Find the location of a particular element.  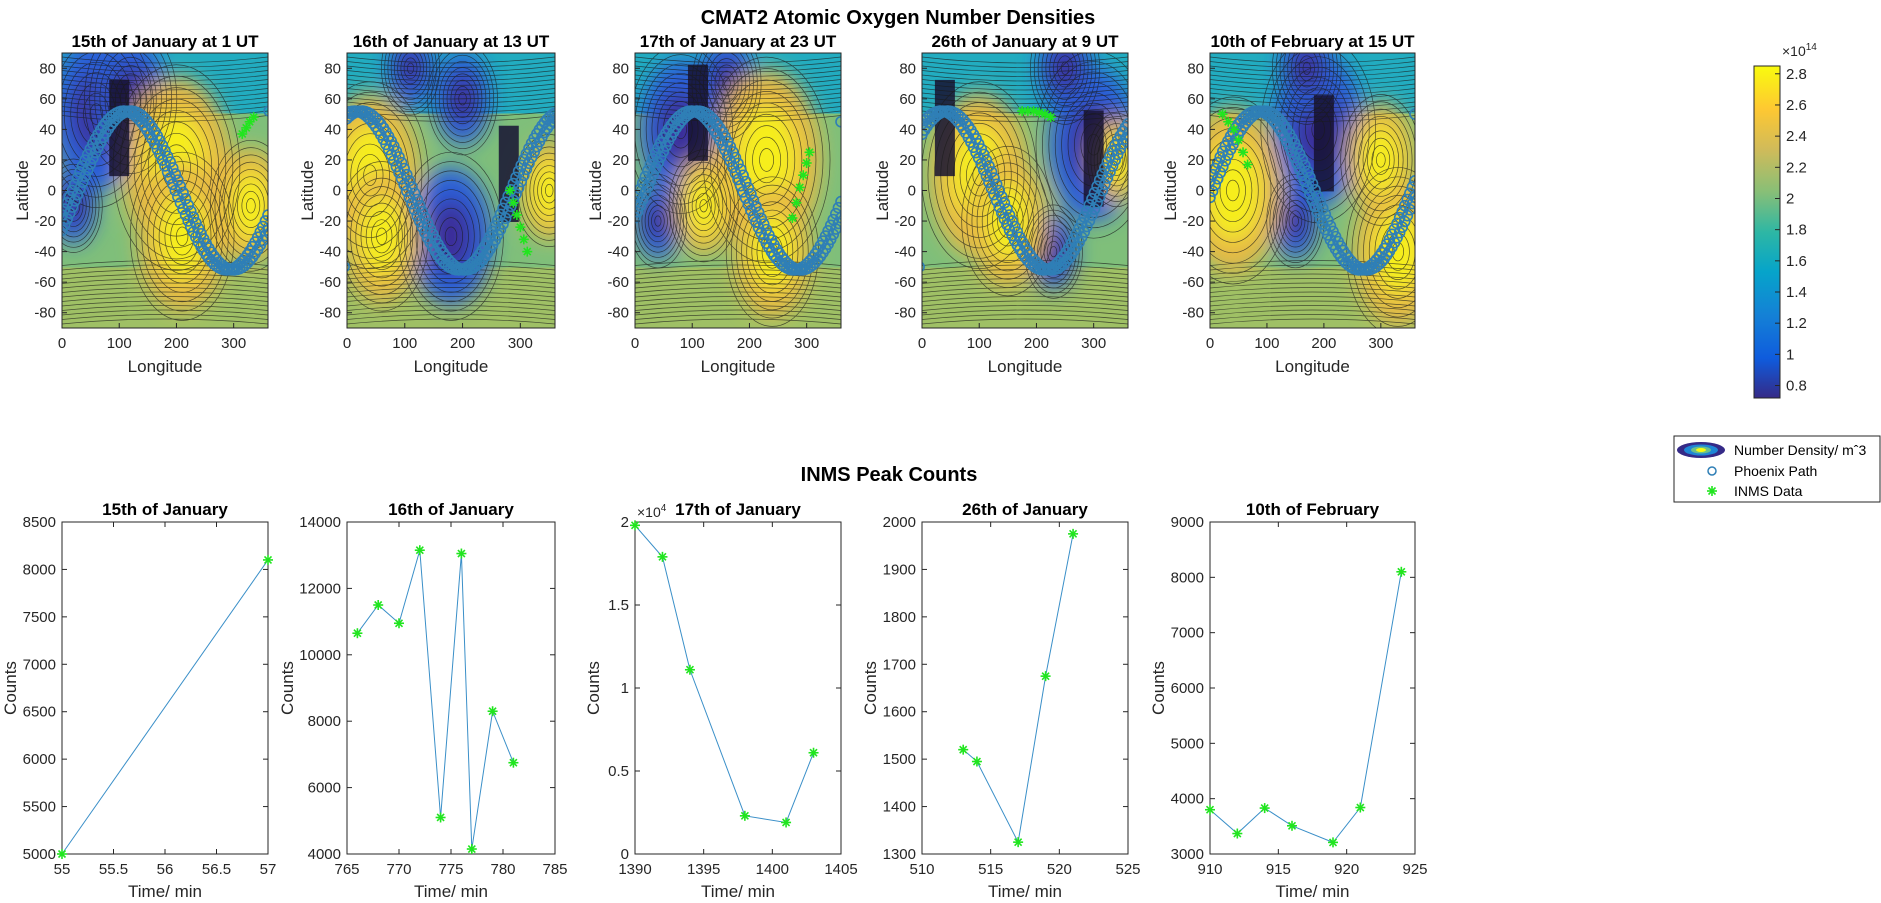

y-tick-label: 40 is located at coordinates (620, 129).